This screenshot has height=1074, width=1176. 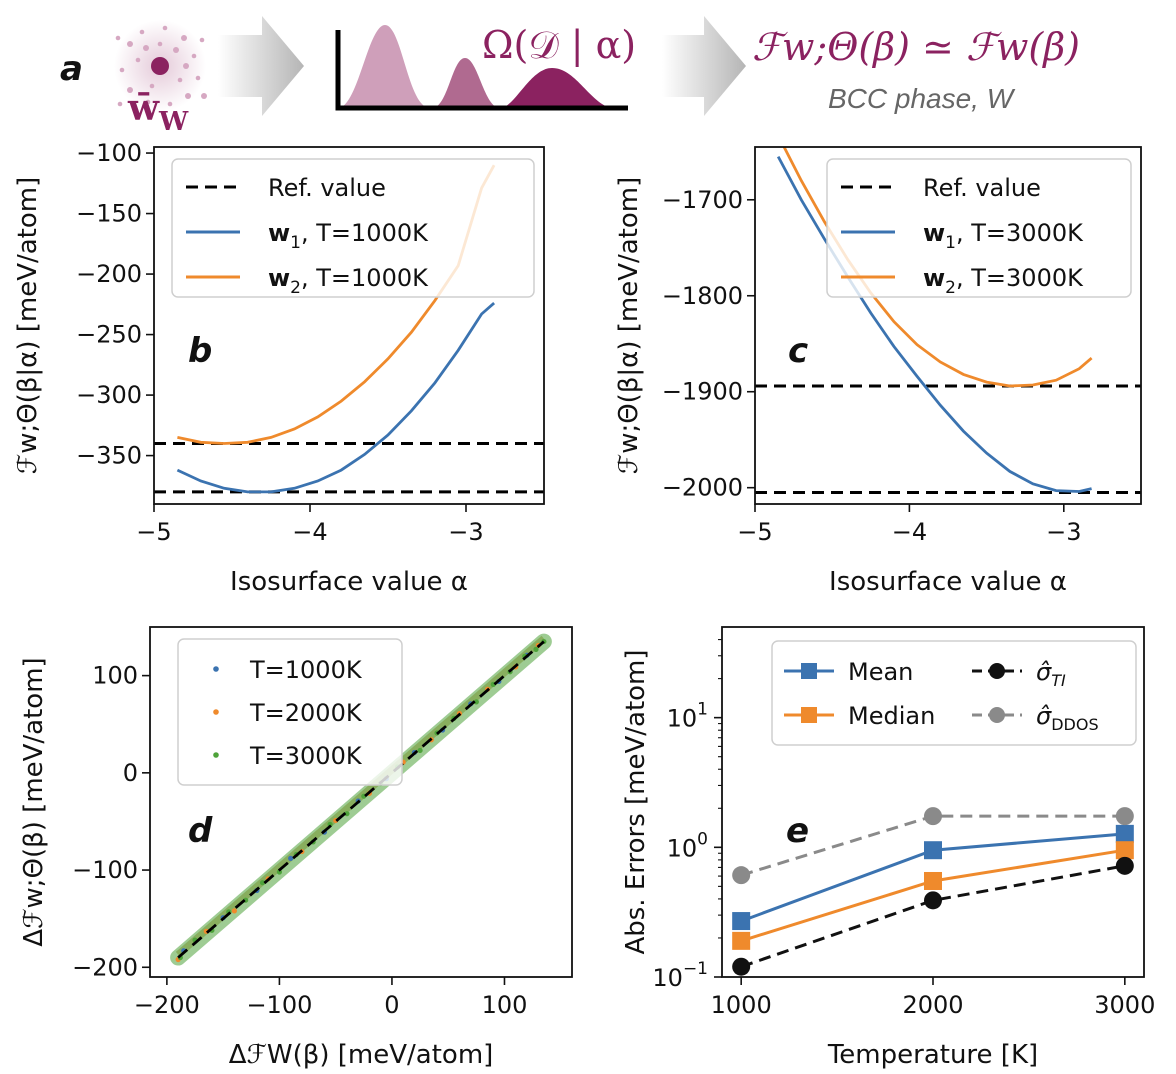 What do you see at coordinates (130, 773) in the screenshot?
I see `y-tick-label: 0` at bounding box center [130, 773].